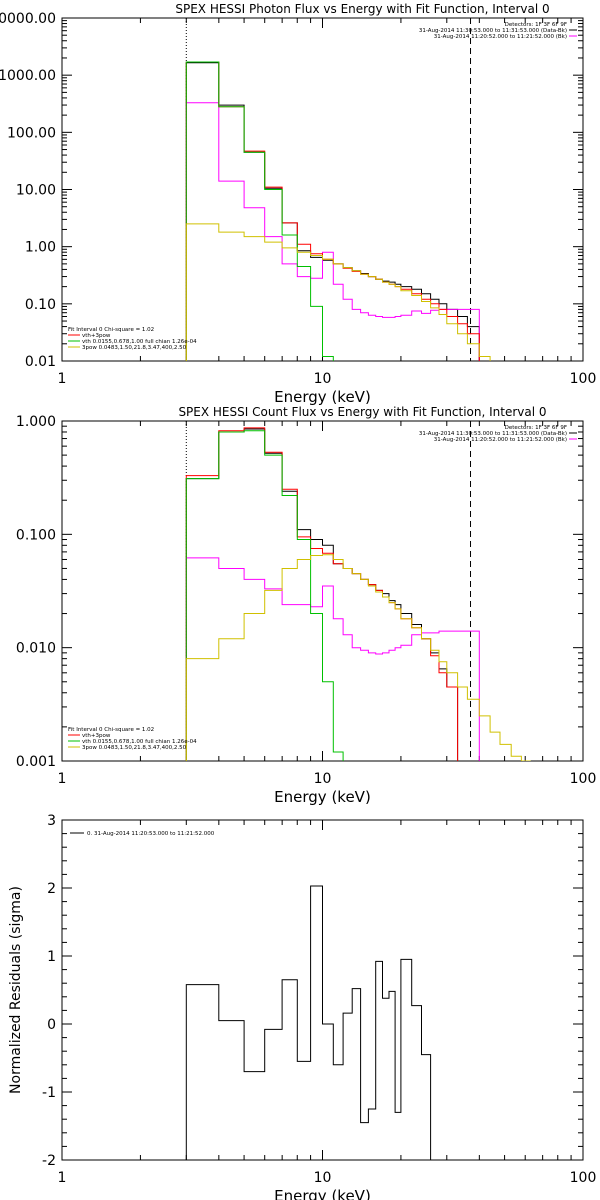 The width and height of the screenshot is (600, 1200). What do you see at coordinates (51, 957) in the screenshot?
I see `y-tick-label: 1` at bounding box center [51, 957].